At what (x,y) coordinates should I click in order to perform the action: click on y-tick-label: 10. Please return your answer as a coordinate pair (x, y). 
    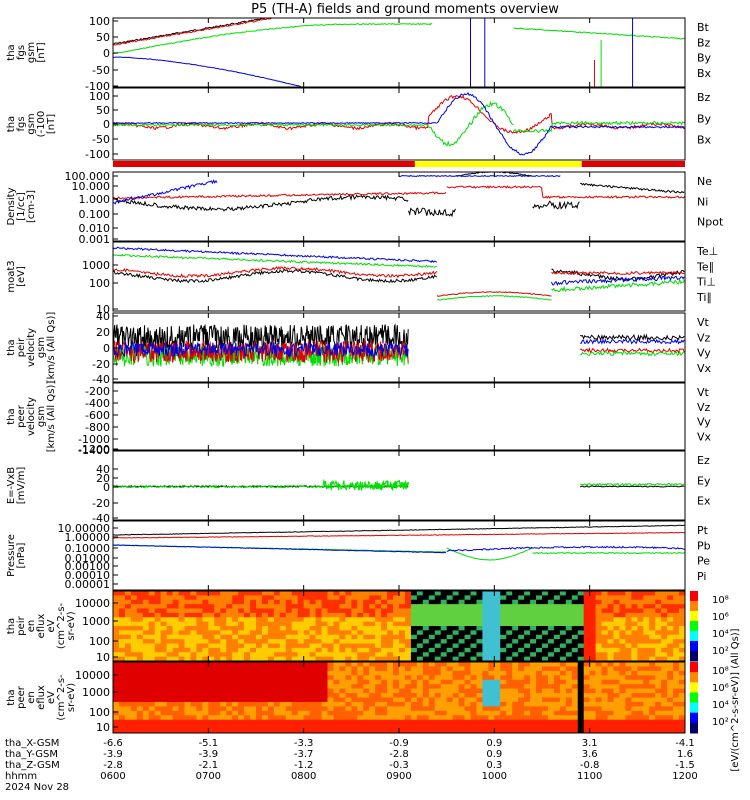
    Looking at the image, I should click on (103, 309).